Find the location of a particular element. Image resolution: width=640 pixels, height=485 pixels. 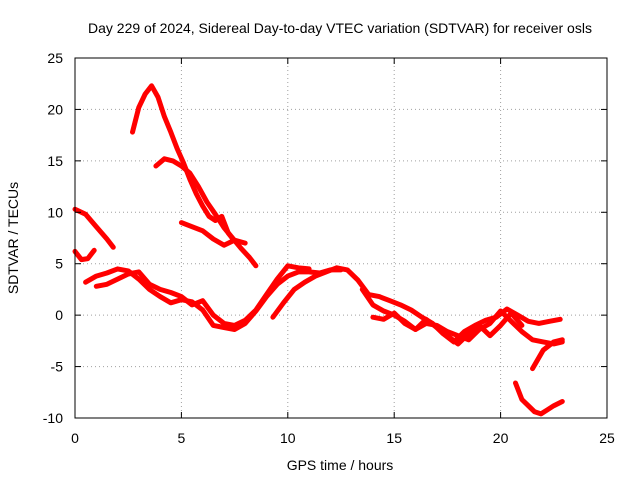

y-tick-label: -5 is located at coordinates (57, 367).